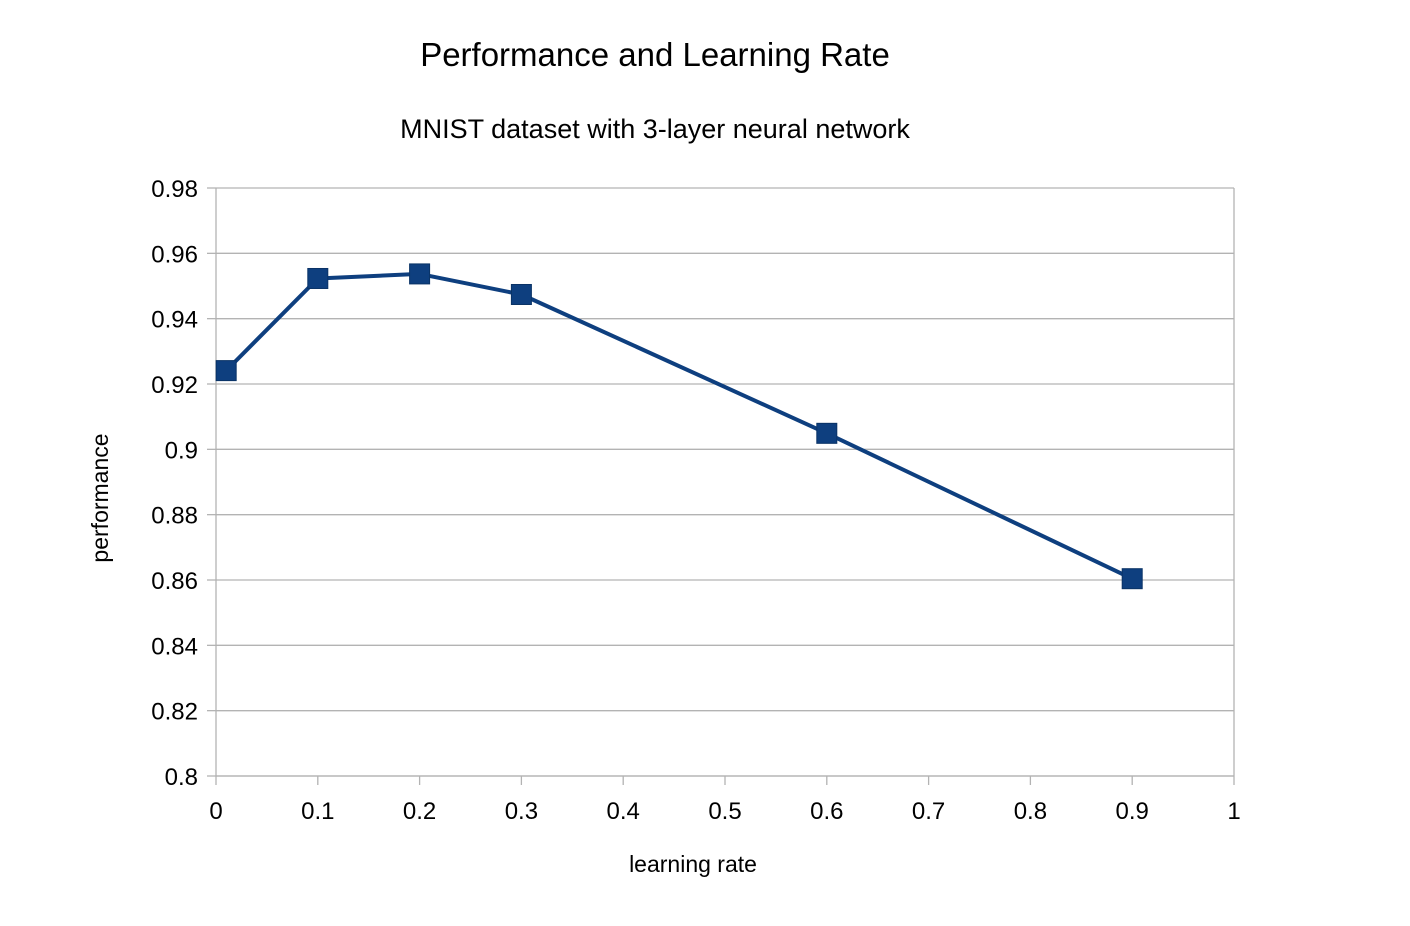 This screenshot has height=926, width=1410. What do you see at coordinates (928, 811) in the screenshot?
I see `x-tick-label: 0.7` at bounding box center [928, 811].